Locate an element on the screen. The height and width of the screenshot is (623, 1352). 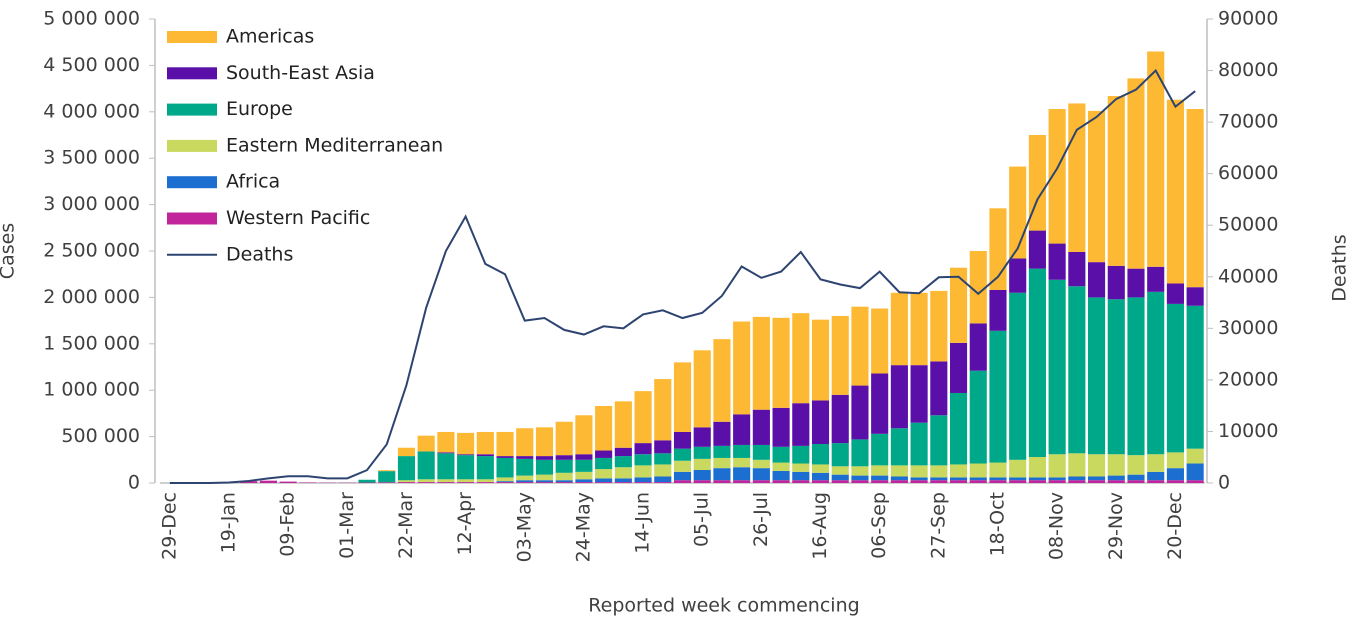
x-tick-label: 16-Aug is located at coordinates (820, 526).